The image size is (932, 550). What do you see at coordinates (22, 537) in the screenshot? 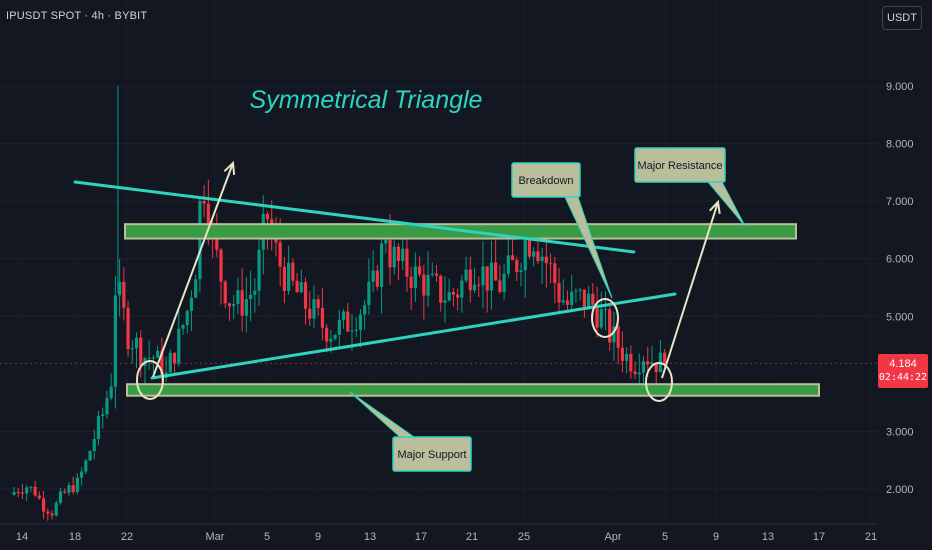
I see `x-tick-label: 14` at bounding box center [22, 537].